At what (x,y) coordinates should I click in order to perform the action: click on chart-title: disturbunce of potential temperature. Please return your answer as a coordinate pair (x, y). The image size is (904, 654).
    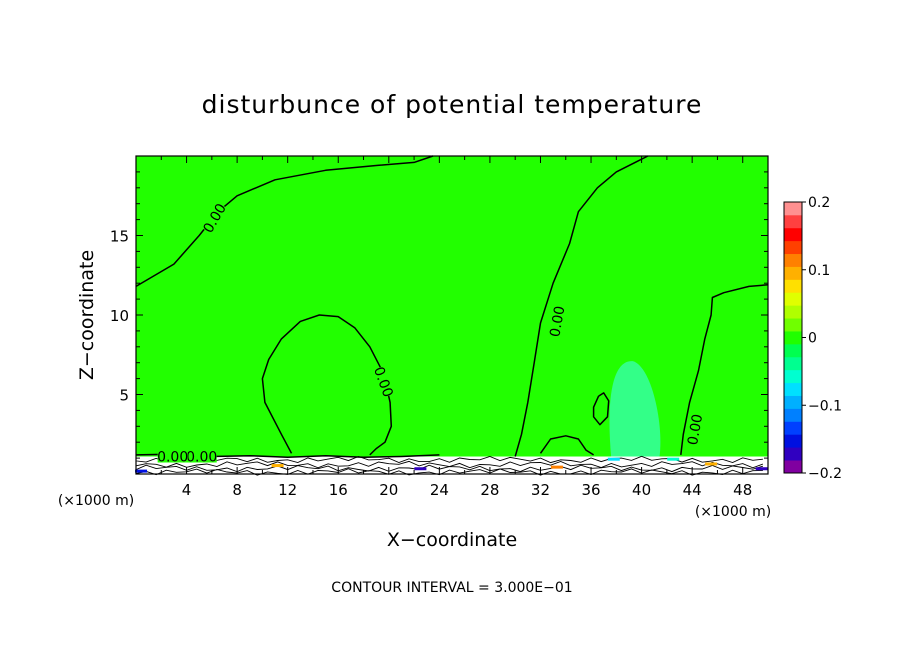
    Looking at the image, I should click on (452, 104).